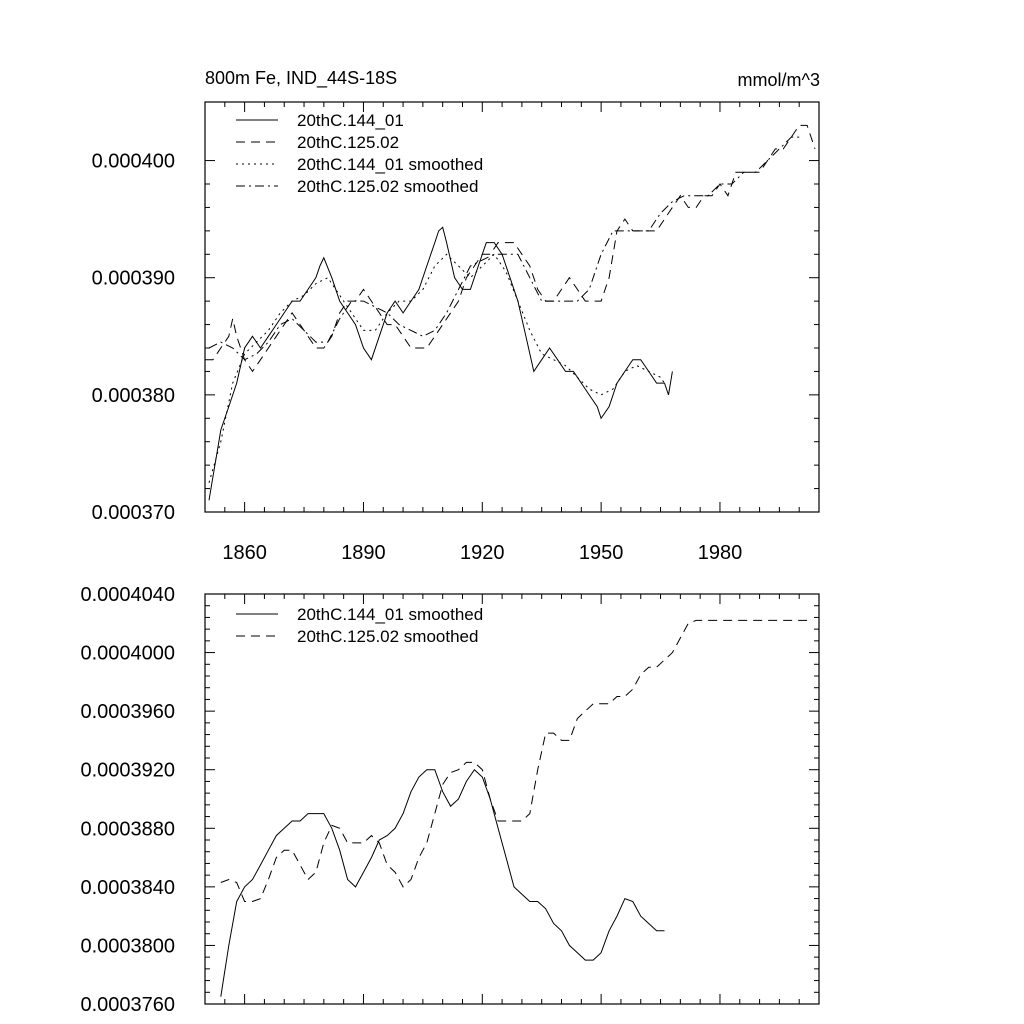  What do you see at coordinates (348, 142) in the screenshot?
I see `legend-label-2: 20thC.125.02` at bounding box center [348, 142].